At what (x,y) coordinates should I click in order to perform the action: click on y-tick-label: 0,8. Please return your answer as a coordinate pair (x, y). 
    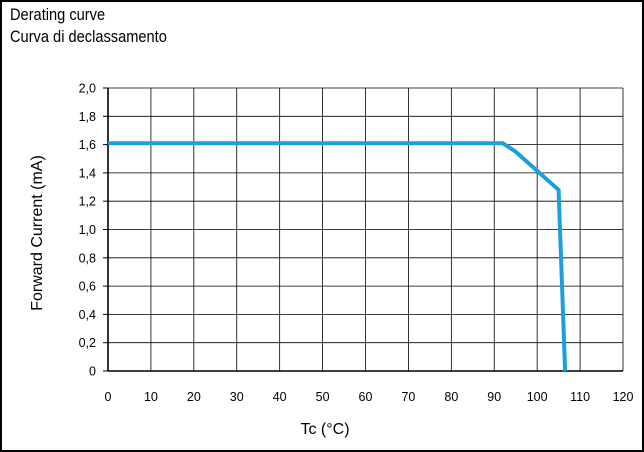
    Looking at the image, I should click on (87, 258).